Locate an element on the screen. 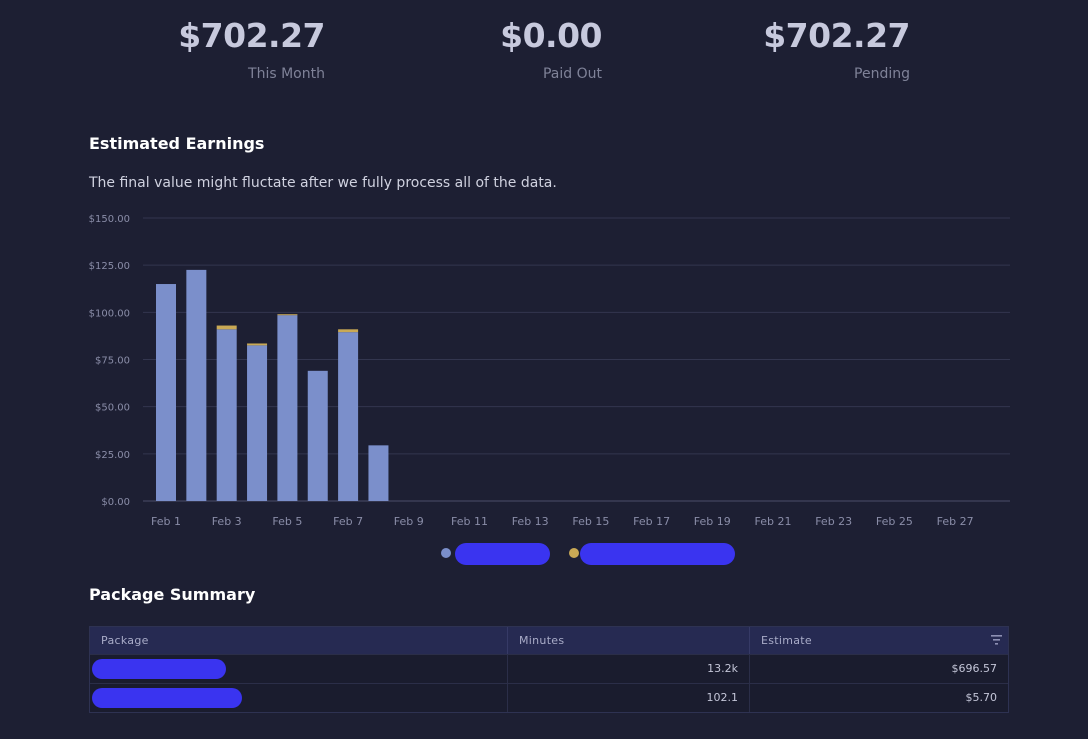 The width and height of the screenshot is (1088, 739). x-tick-label: Feb 17 is located at coordinates (651, 521).